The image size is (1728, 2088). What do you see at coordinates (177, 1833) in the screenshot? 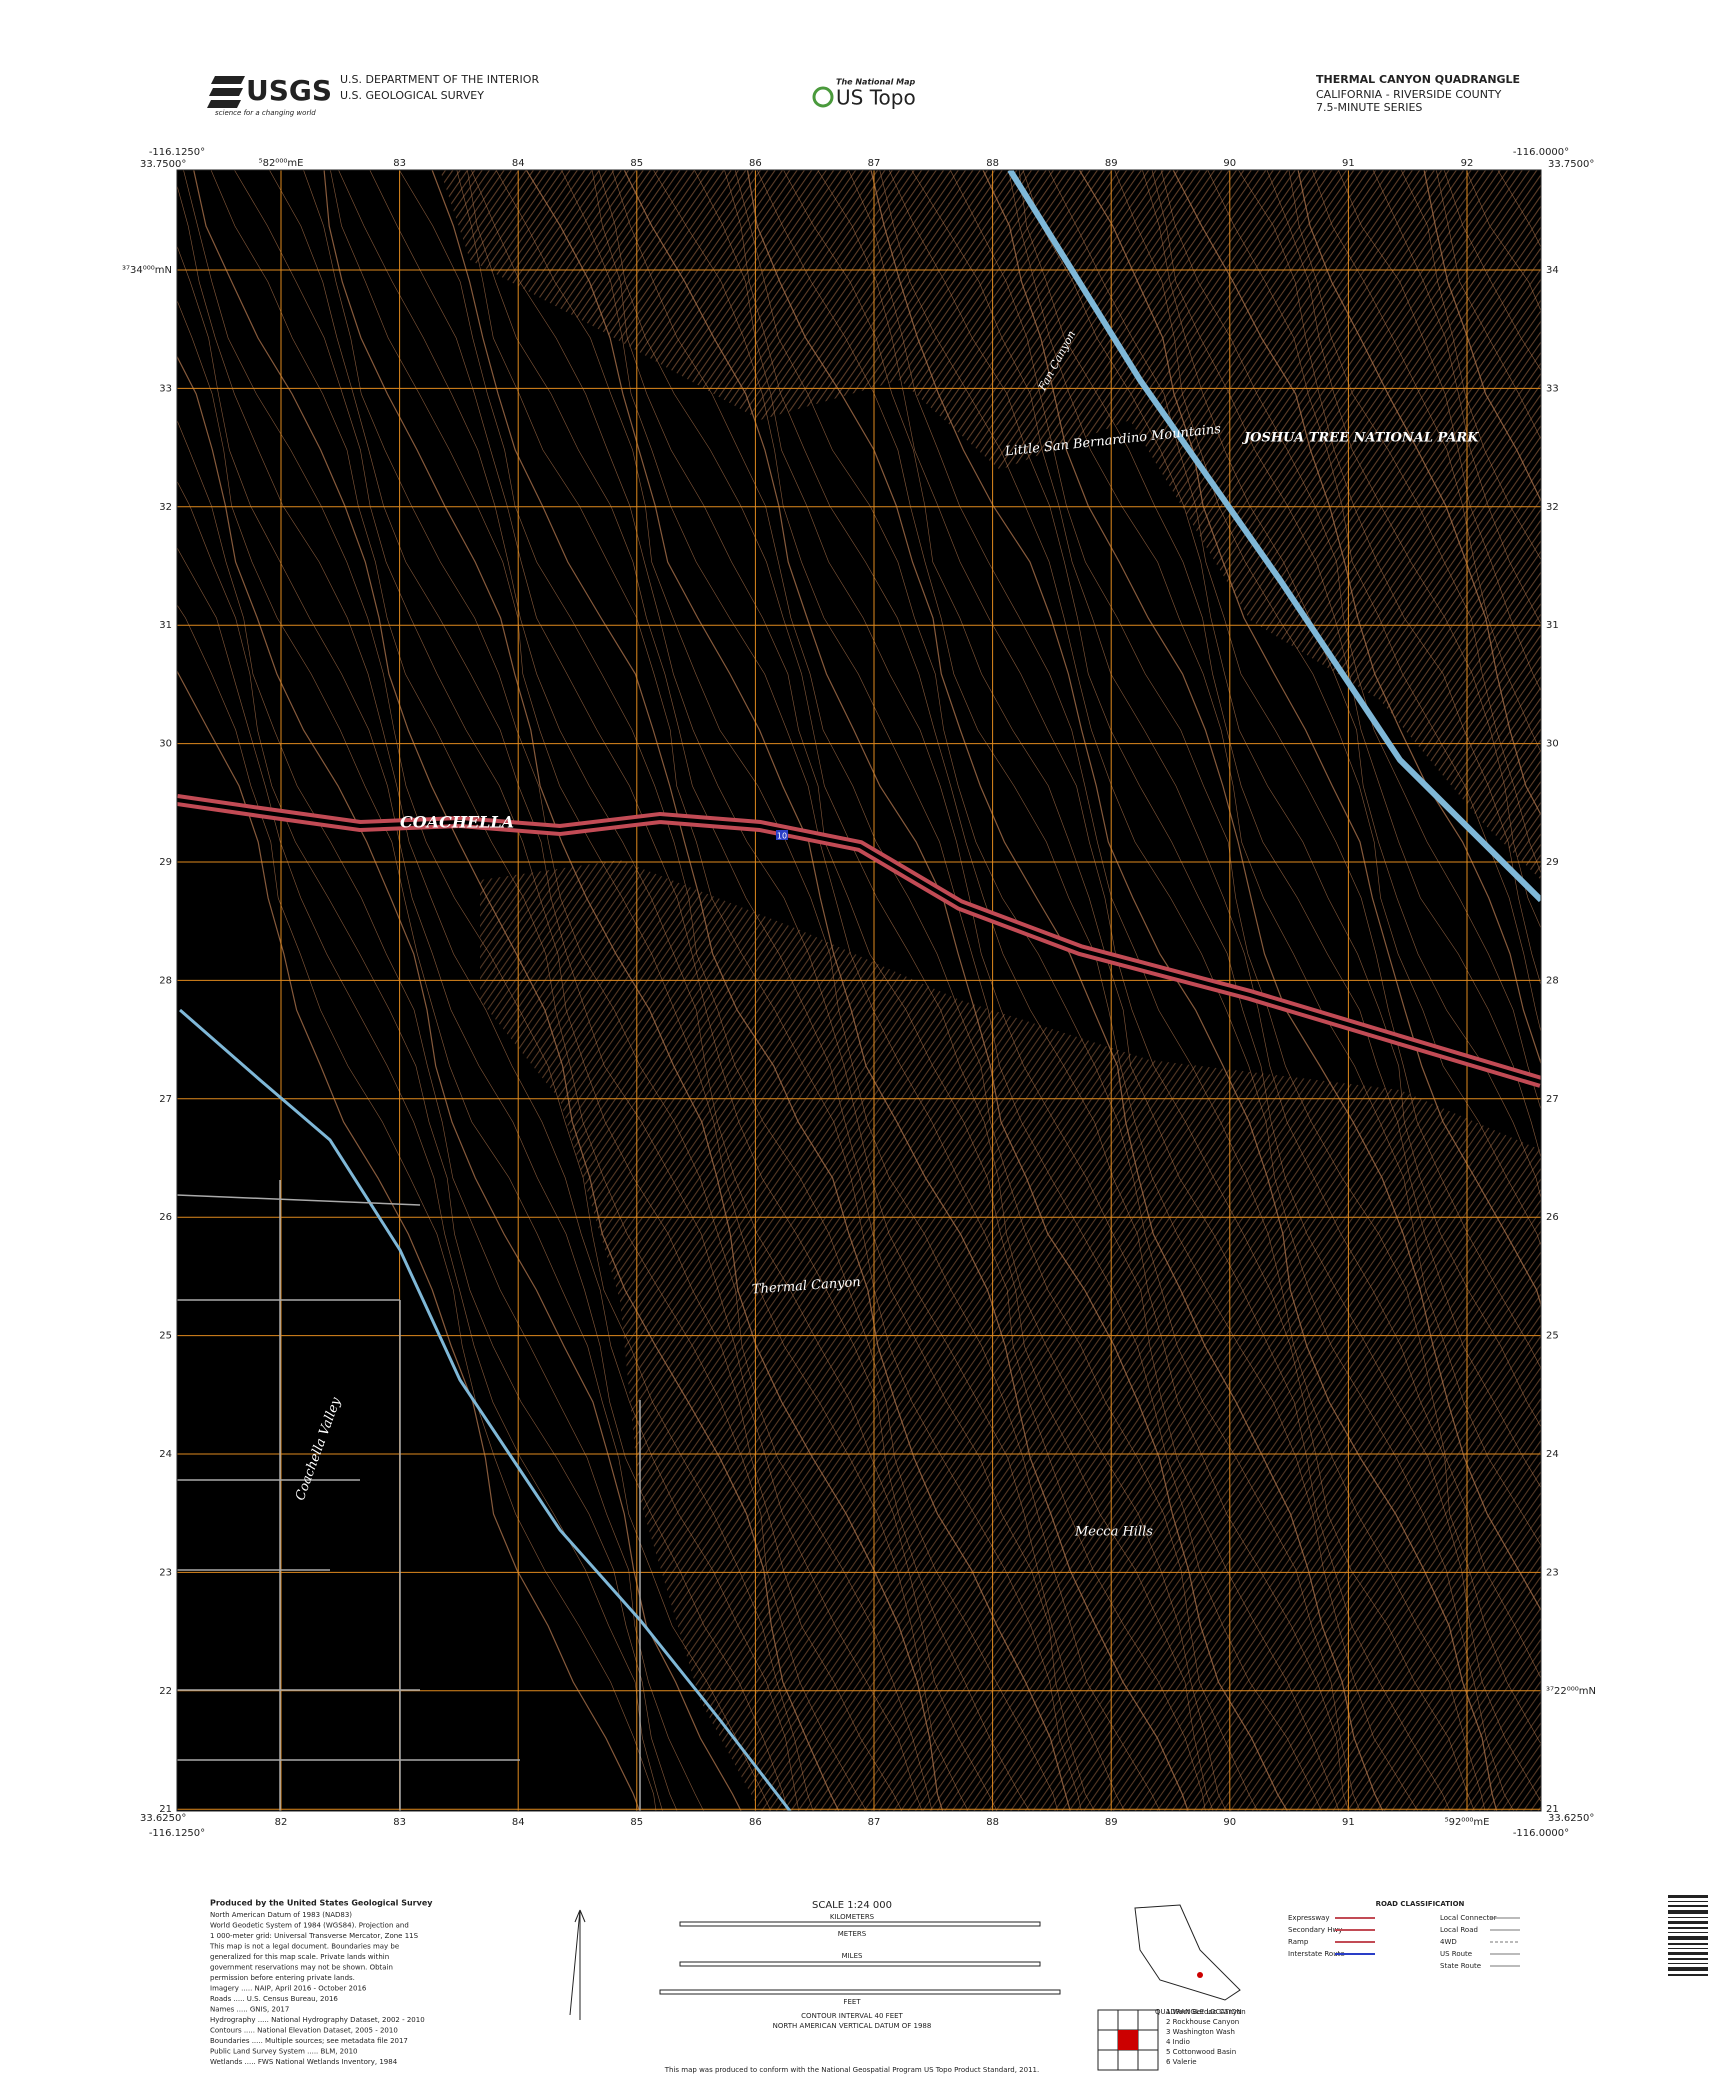
I see `corner: -116.1250°` at bounding box center [177, 1833].